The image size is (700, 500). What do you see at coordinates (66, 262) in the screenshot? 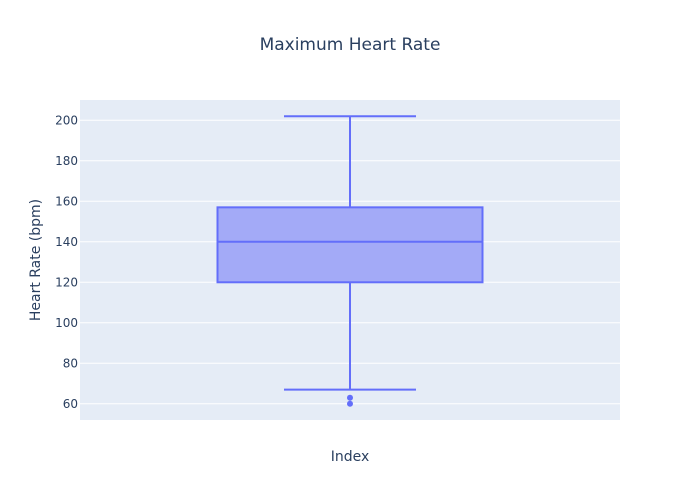
I see `y-axis-ticks: 60 80 100 120 140 160 180 200` at bounding box center [66, 262].